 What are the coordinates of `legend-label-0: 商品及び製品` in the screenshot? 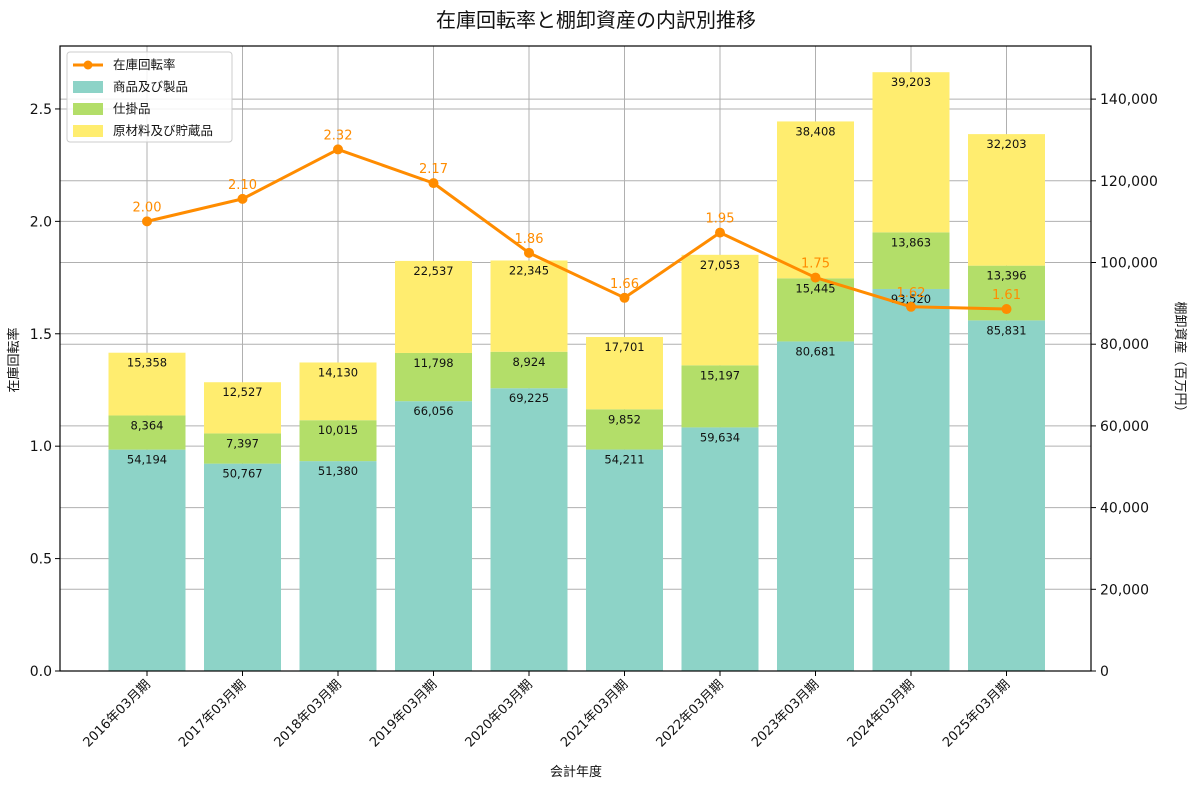 It's located at (150, 86).